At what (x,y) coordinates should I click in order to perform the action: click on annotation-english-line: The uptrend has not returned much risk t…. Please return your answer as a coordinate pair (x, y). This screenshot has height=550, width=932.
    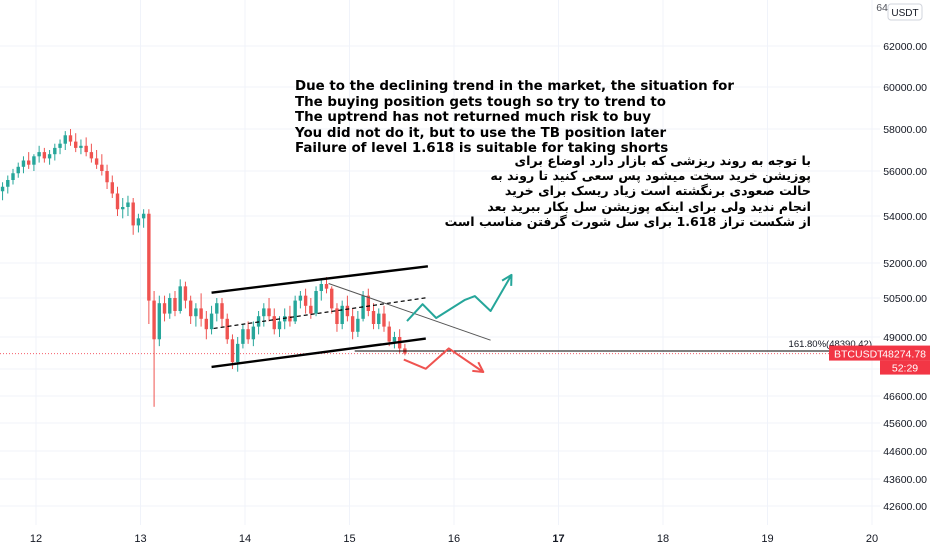
    Looking at the image, I should click on (473, 118).